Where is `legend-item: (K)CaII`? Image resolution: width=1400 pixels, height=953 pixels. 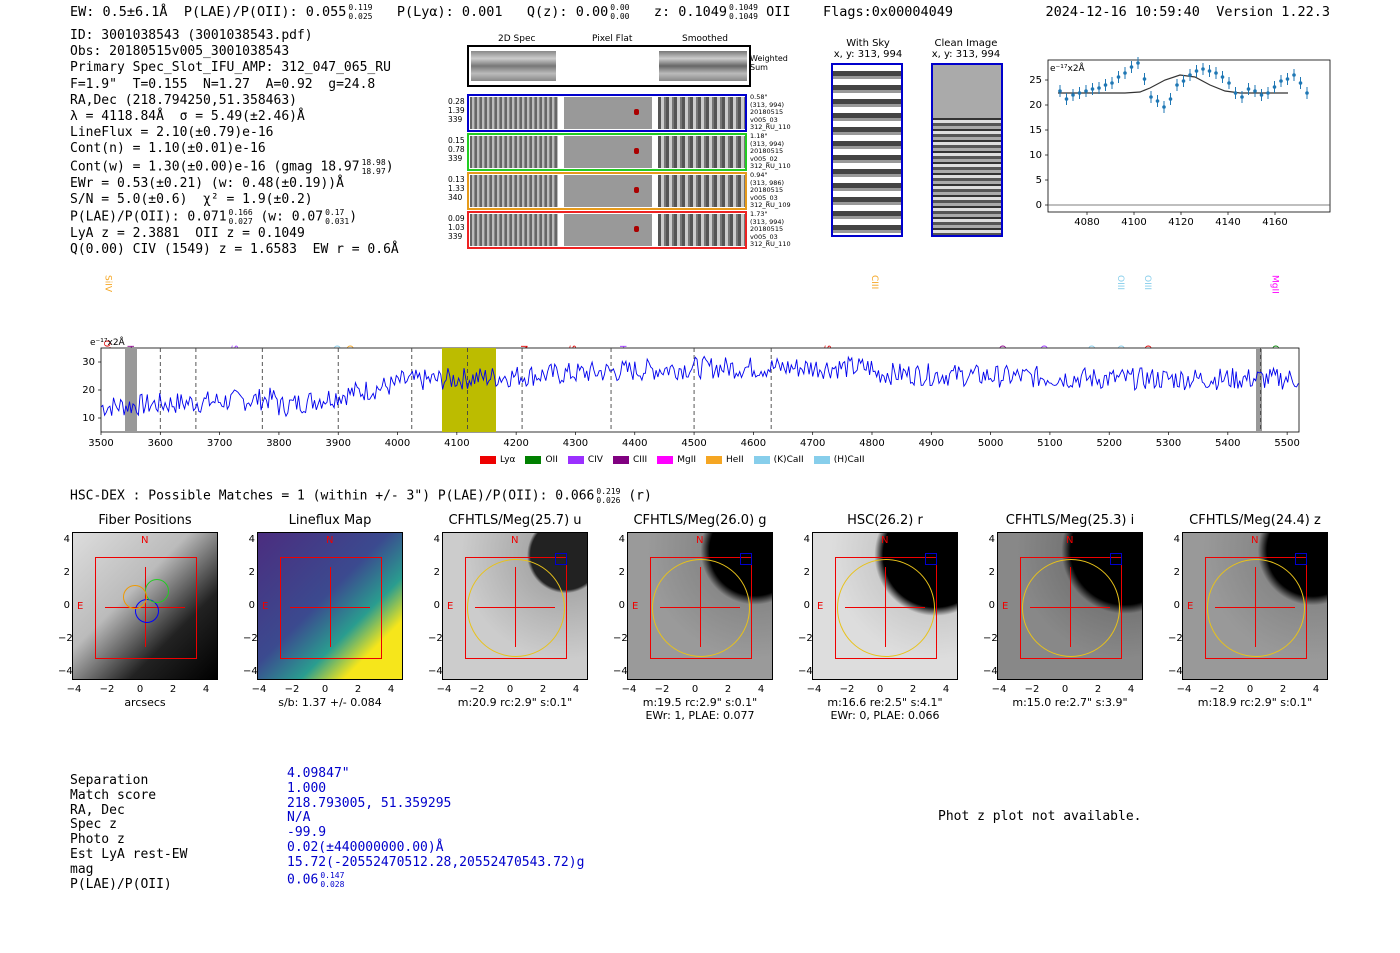
legend-item: (K)CaII is located at coordinates (778, 460).